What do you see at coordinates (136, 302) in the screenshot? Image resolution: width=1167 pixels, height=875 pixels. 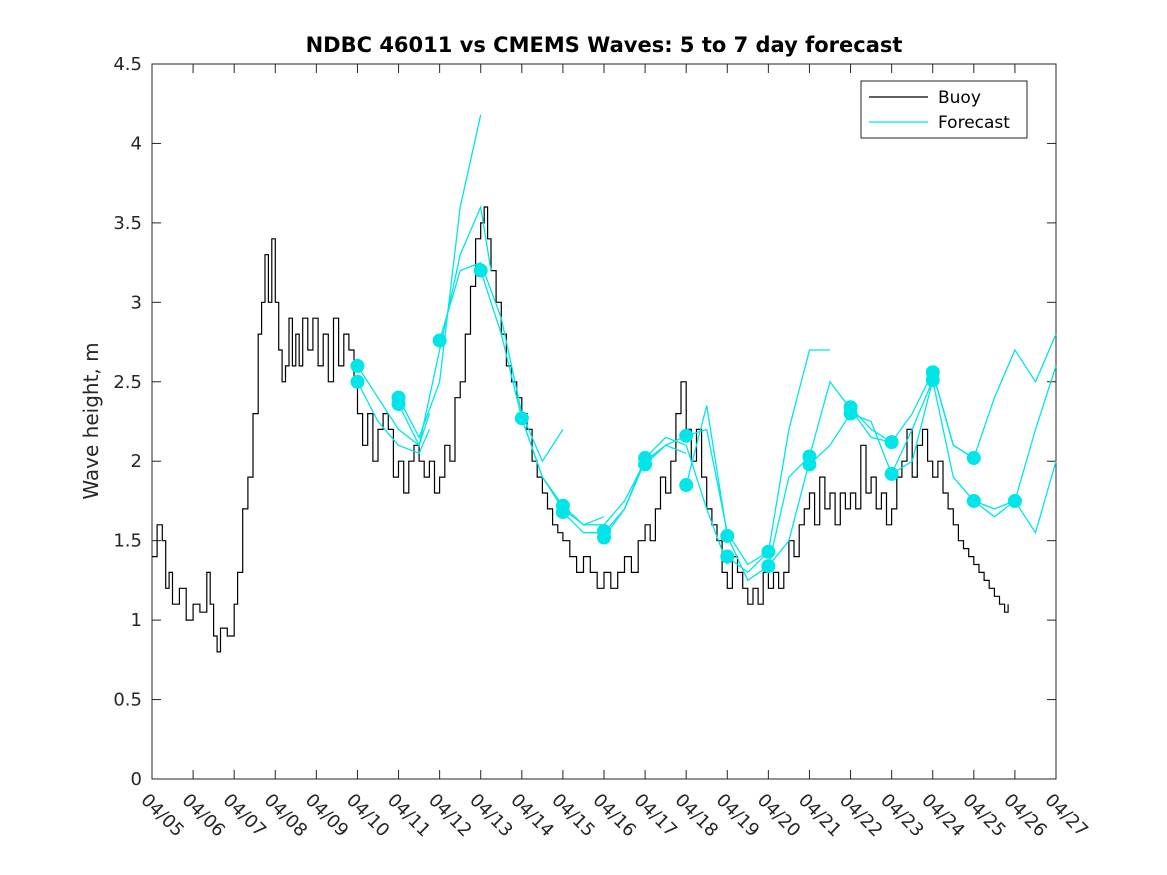 I see `y-tick-label: 3` at bounding box center [136, 302].